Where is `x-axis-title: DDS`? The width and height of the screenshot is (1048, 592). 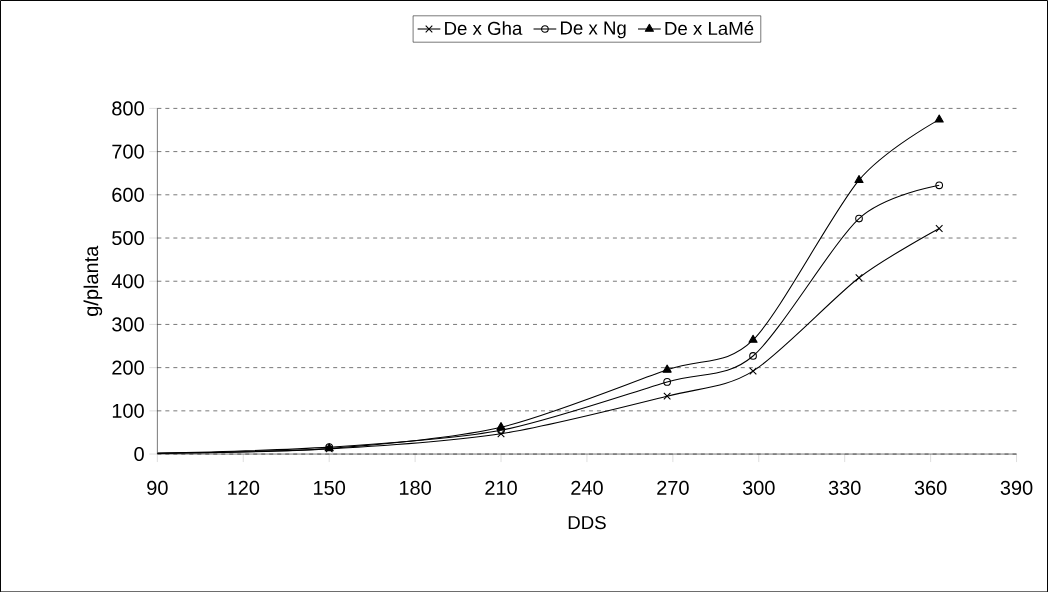
x-axis-title: DDS is located at coordinates (587, 522).